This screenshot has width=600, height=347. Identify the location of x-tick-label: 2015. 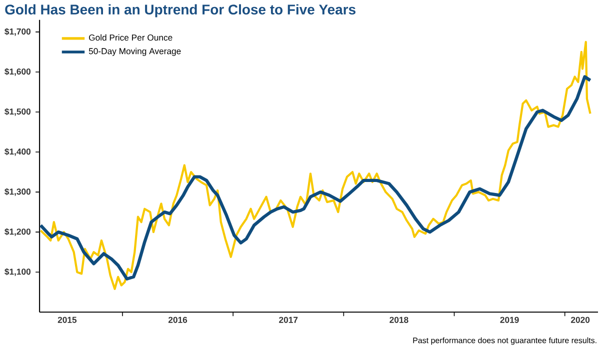
(67, 319).